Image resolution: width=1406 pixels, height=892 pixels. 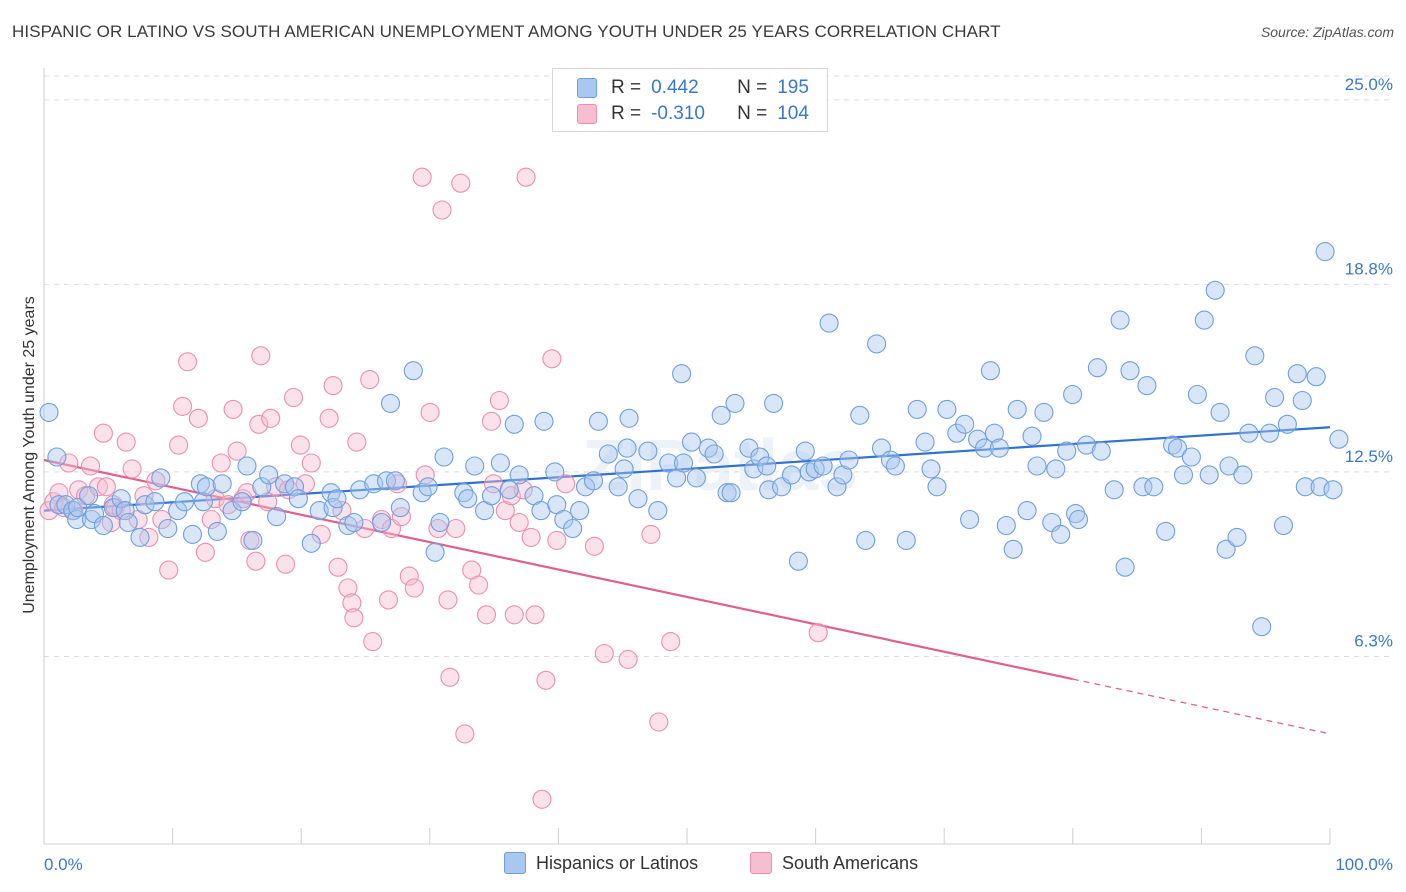 I want to click on legend-swatch-hispanics, so click(x=587, y=88).